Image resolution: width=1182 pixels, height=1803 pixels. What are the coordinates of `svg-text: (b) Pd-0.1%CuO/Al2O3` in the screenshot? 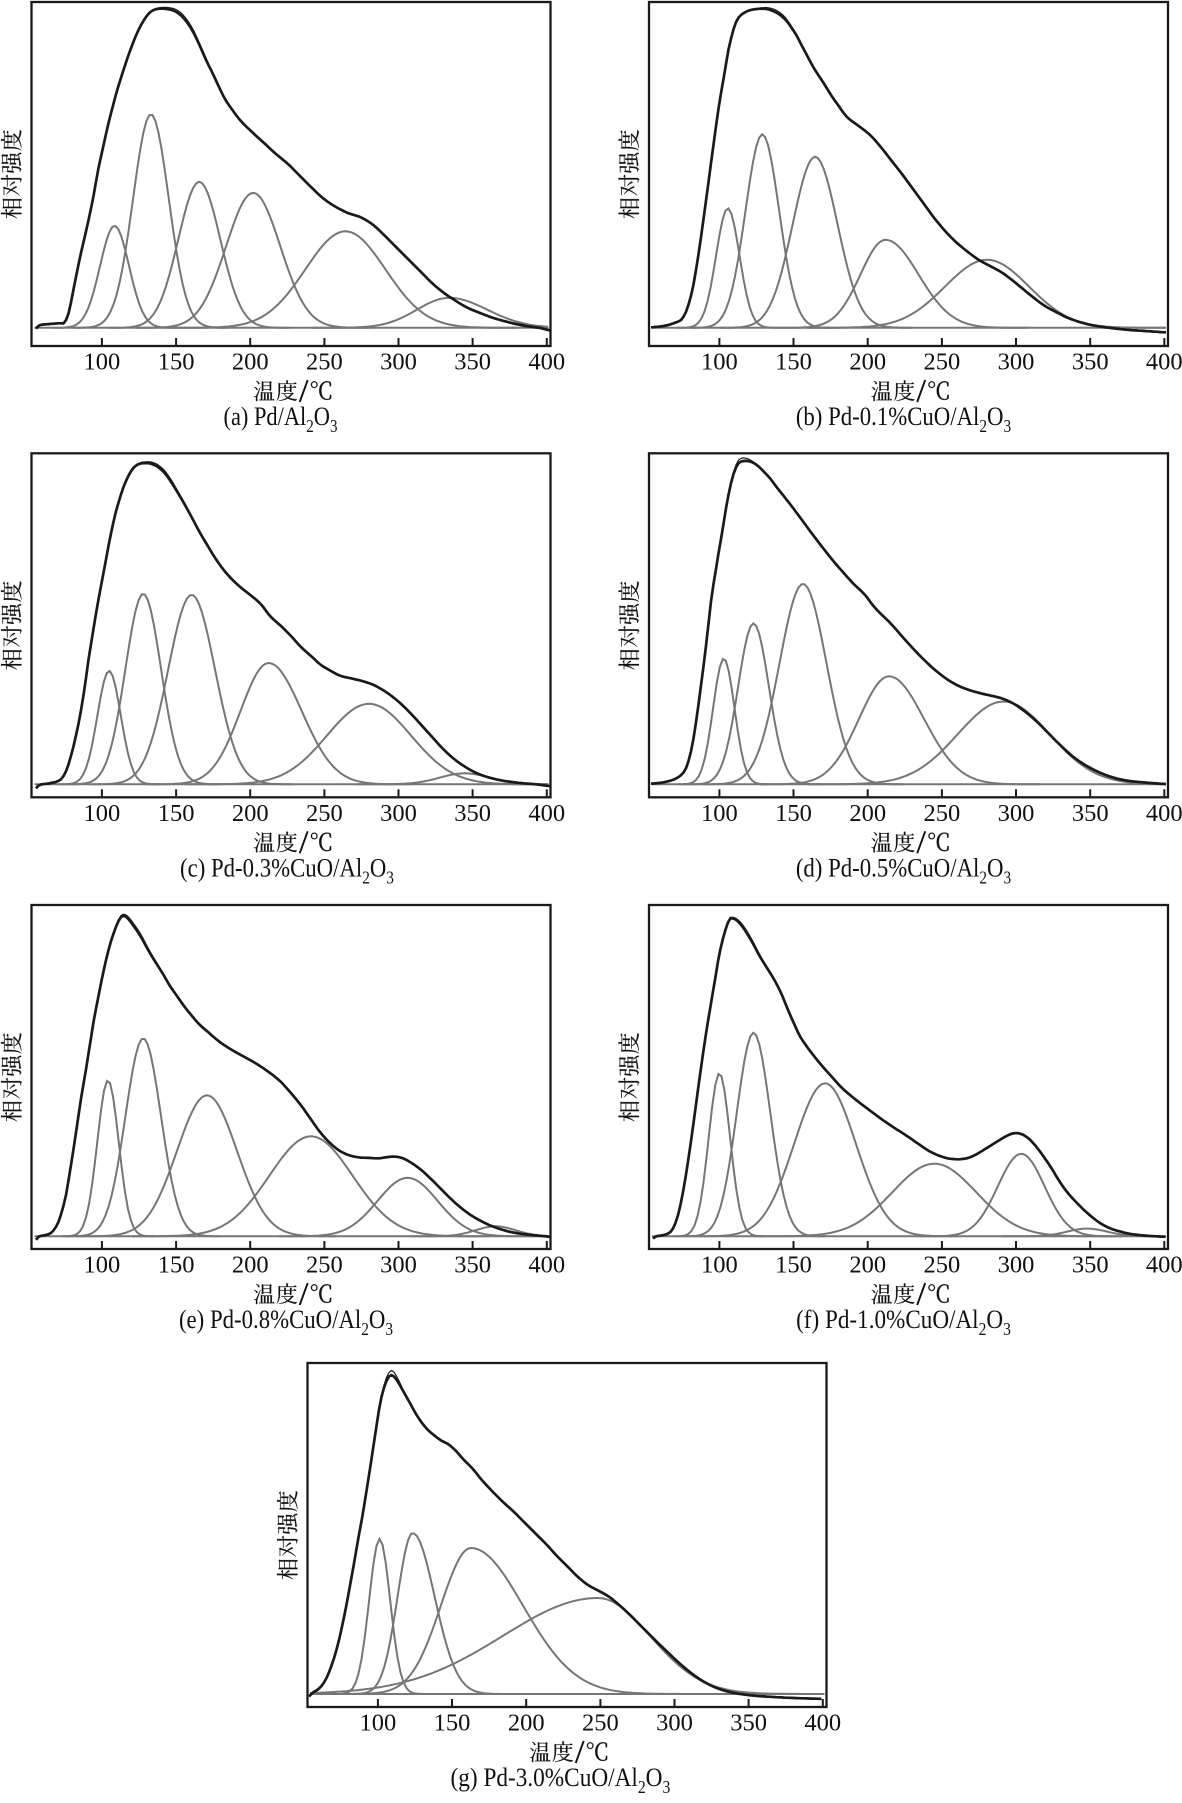 It's located at (903, 420).